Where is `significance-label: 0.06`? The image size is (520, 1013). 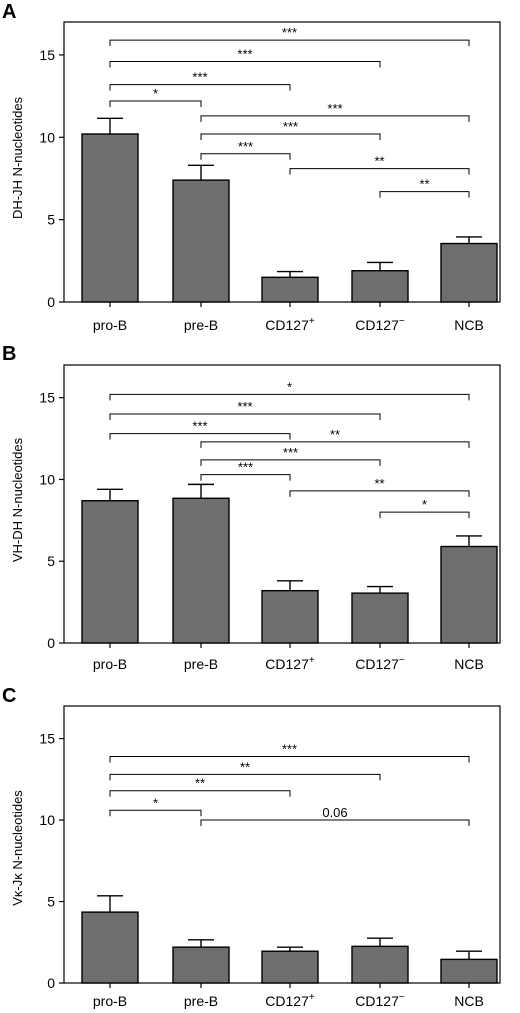
significance-label: 0.06 is located at coordinates (334, 812).